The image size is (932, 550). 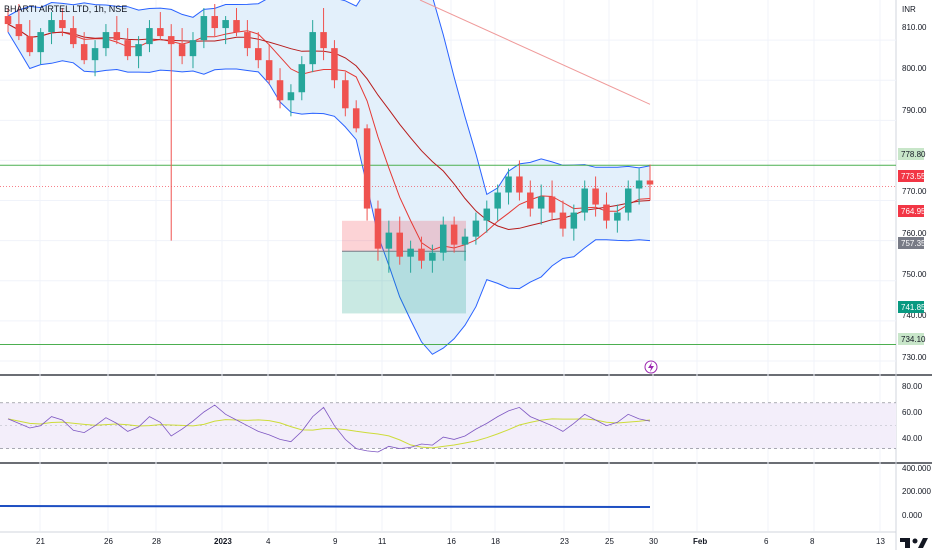 What do you see at coordinates (912, 307) in the screenshot?
I see `target-badge: 741.85` at bounding box center [912, 307].